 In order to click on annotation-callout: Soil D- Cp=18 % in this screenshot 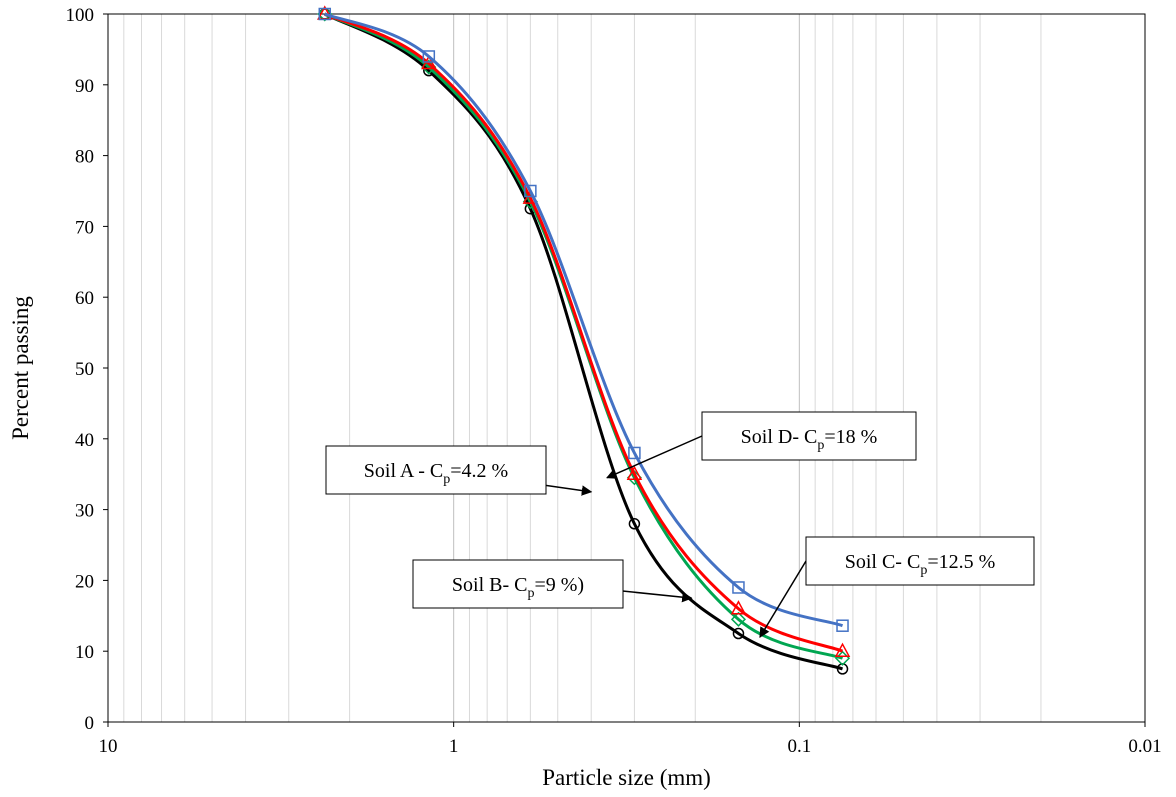, I will do `click(761, 445)`.